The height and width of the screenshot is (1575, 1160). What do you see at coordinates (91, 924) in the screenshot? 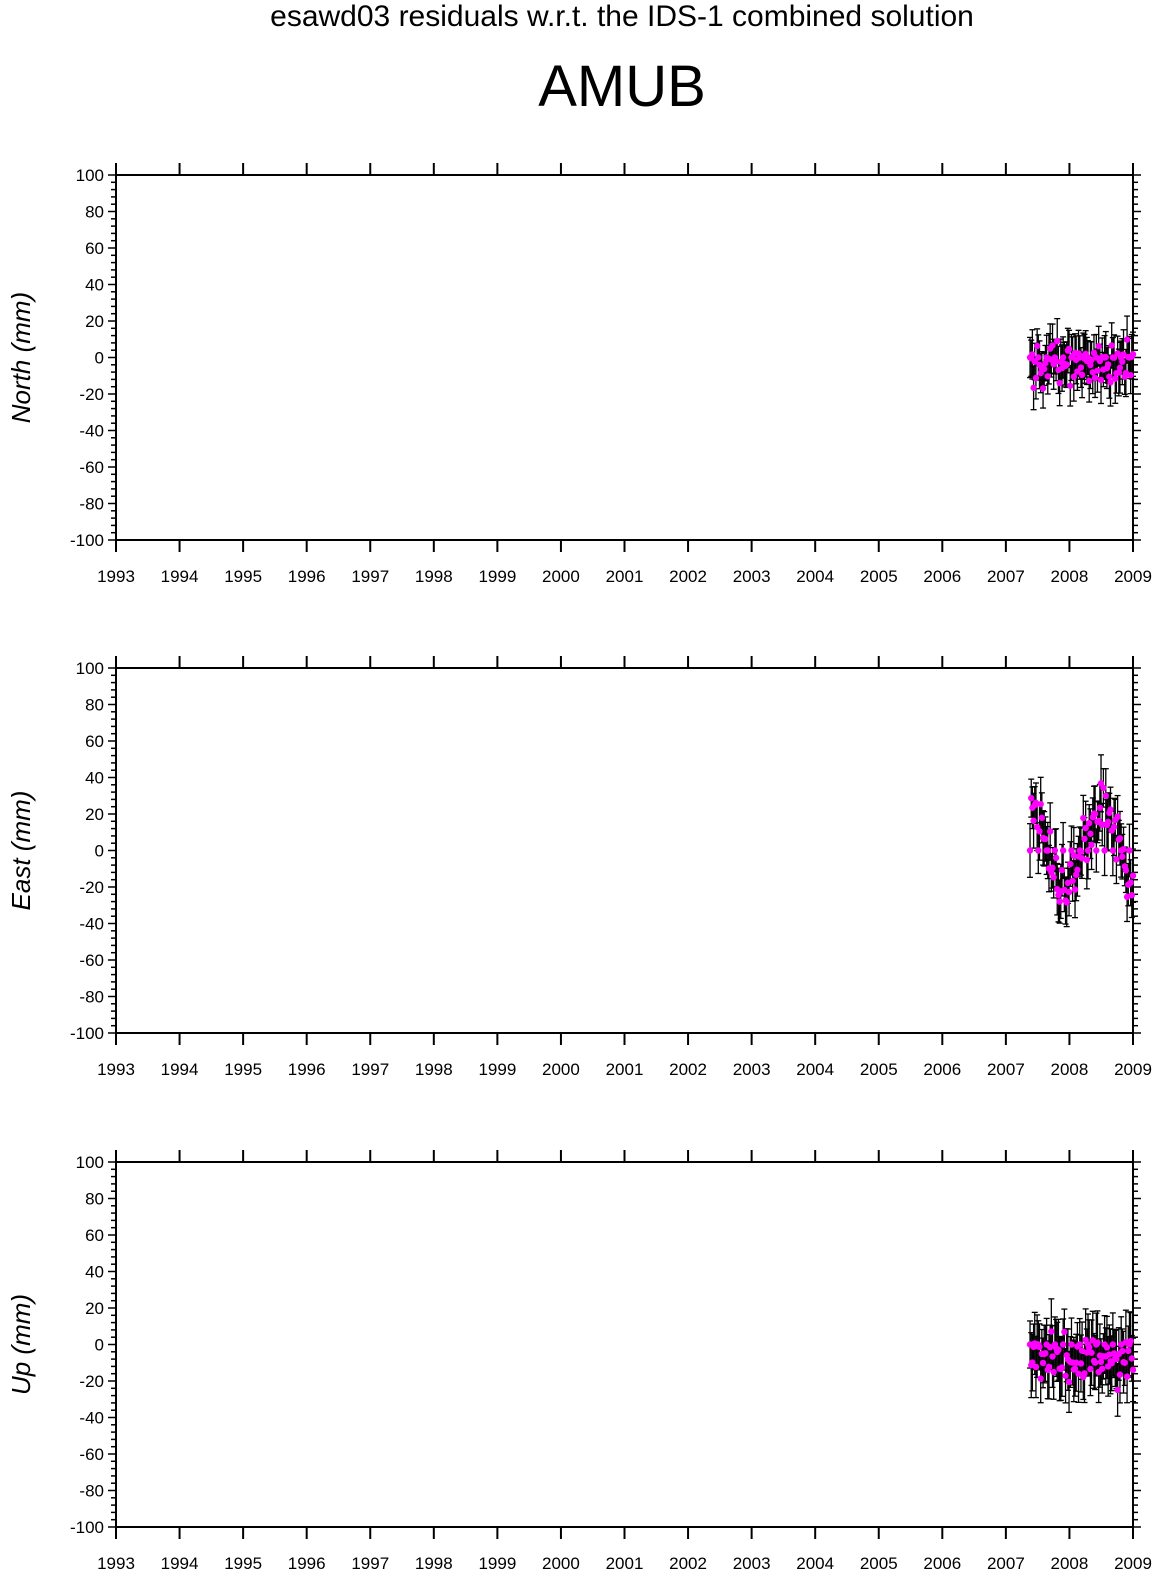
I see `y-tick-label: -40` at bounding box center [91, 924].